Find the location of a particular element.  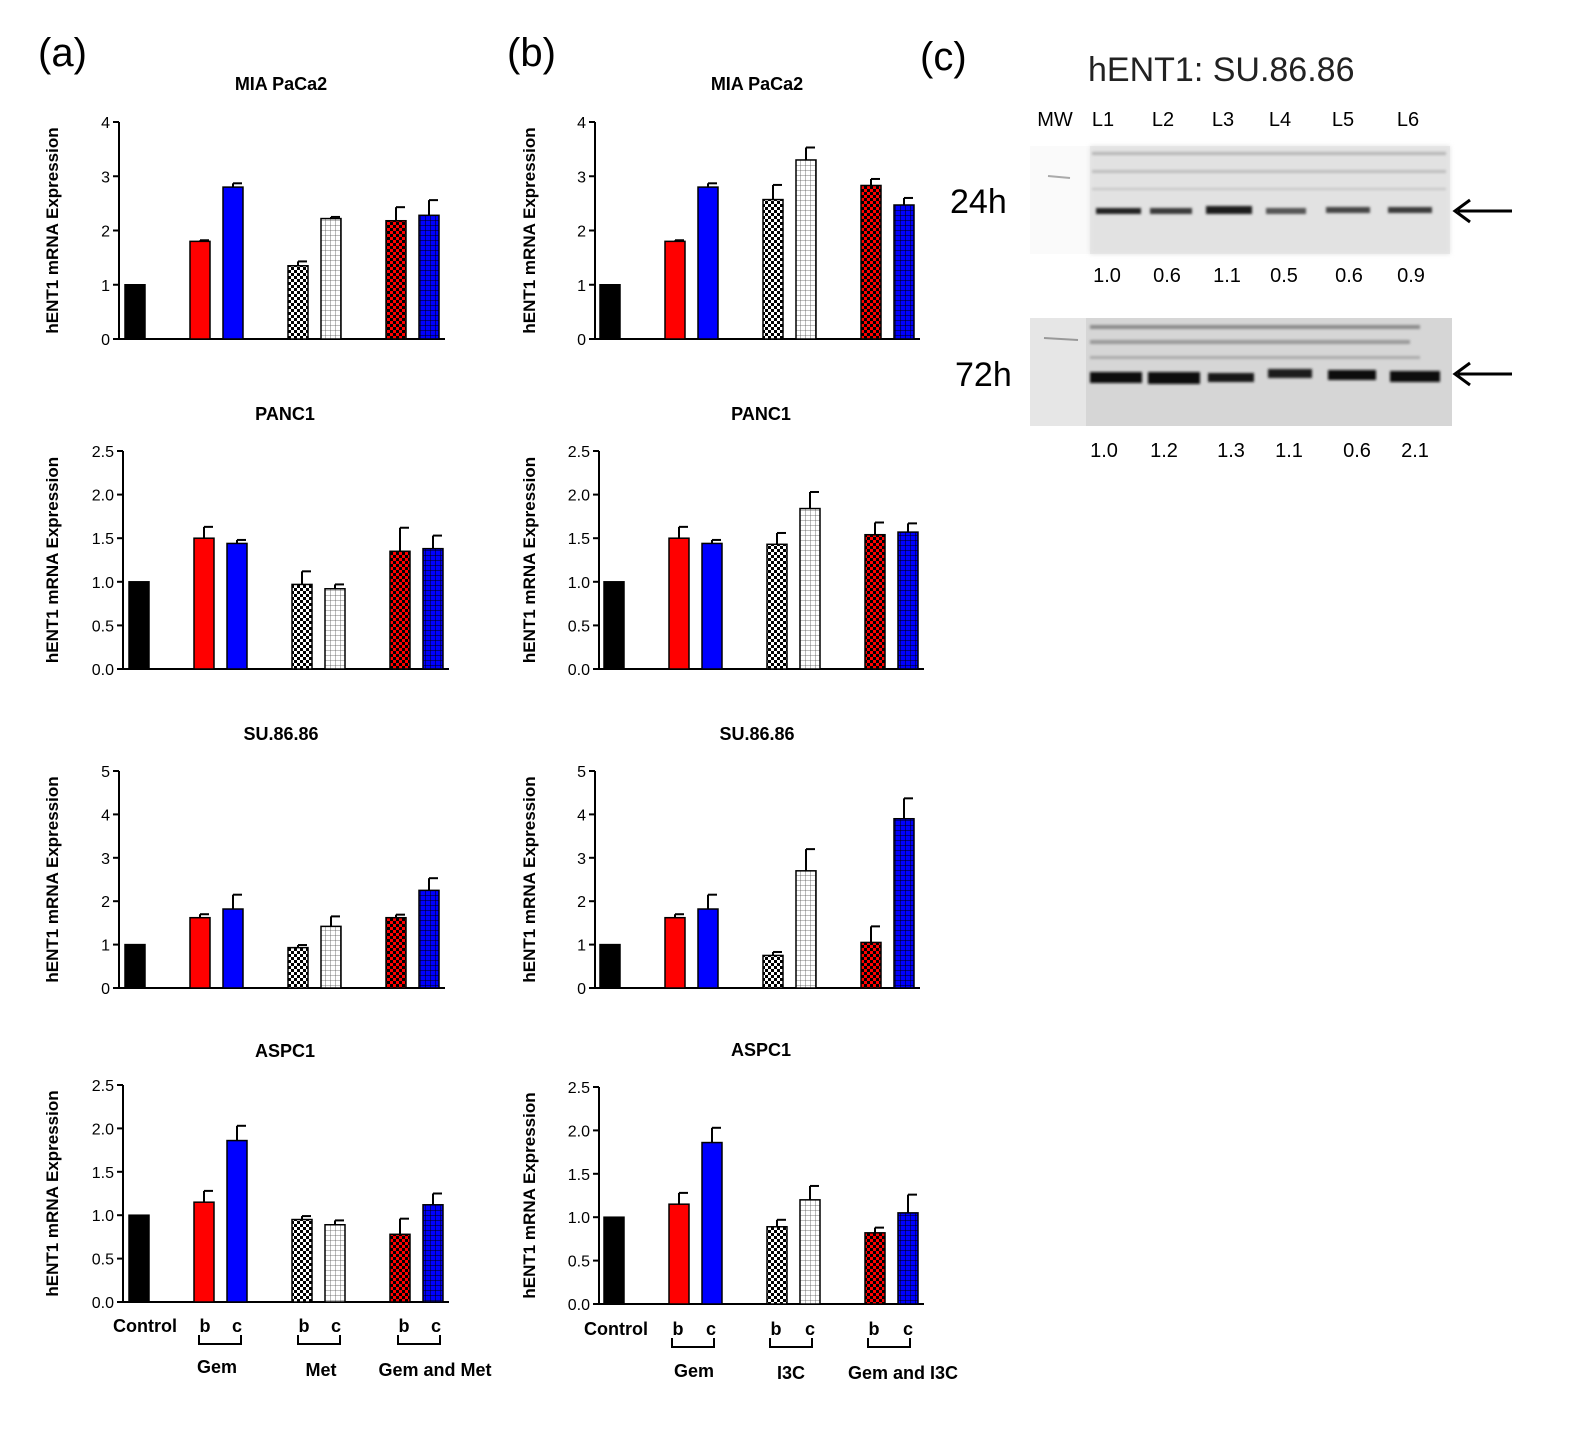

lane-label: L2 is located at coordinates (1163, 120).